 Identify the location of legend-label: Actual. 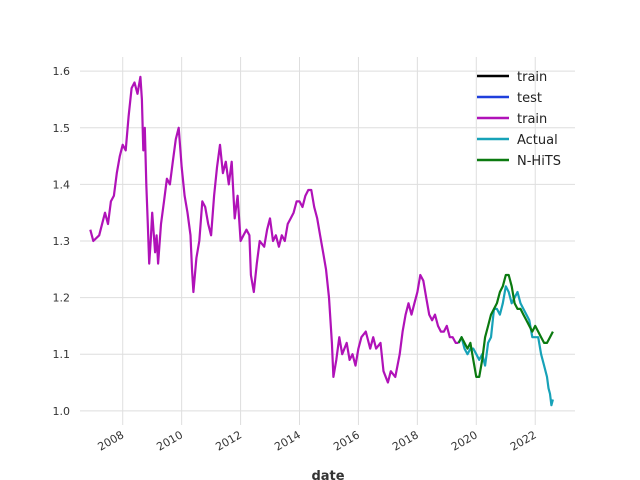
(537, 140).